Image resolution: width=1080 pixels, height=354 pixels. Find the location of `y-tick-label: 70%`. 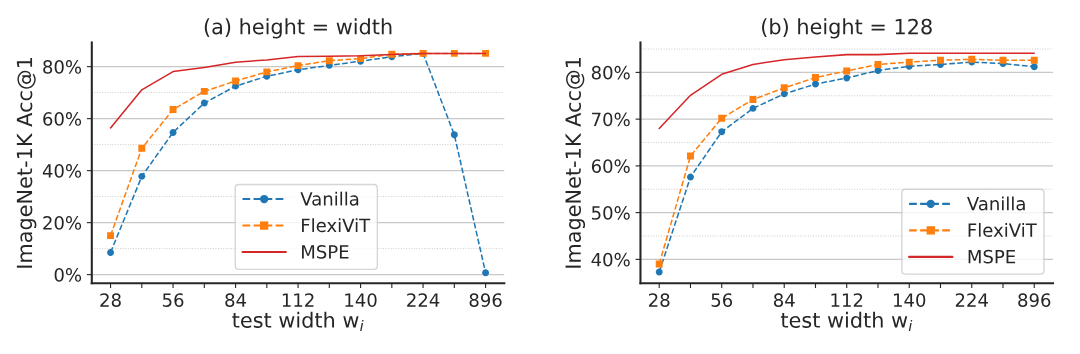

y-tick-label: 70% is located at coordinates (611, 119).